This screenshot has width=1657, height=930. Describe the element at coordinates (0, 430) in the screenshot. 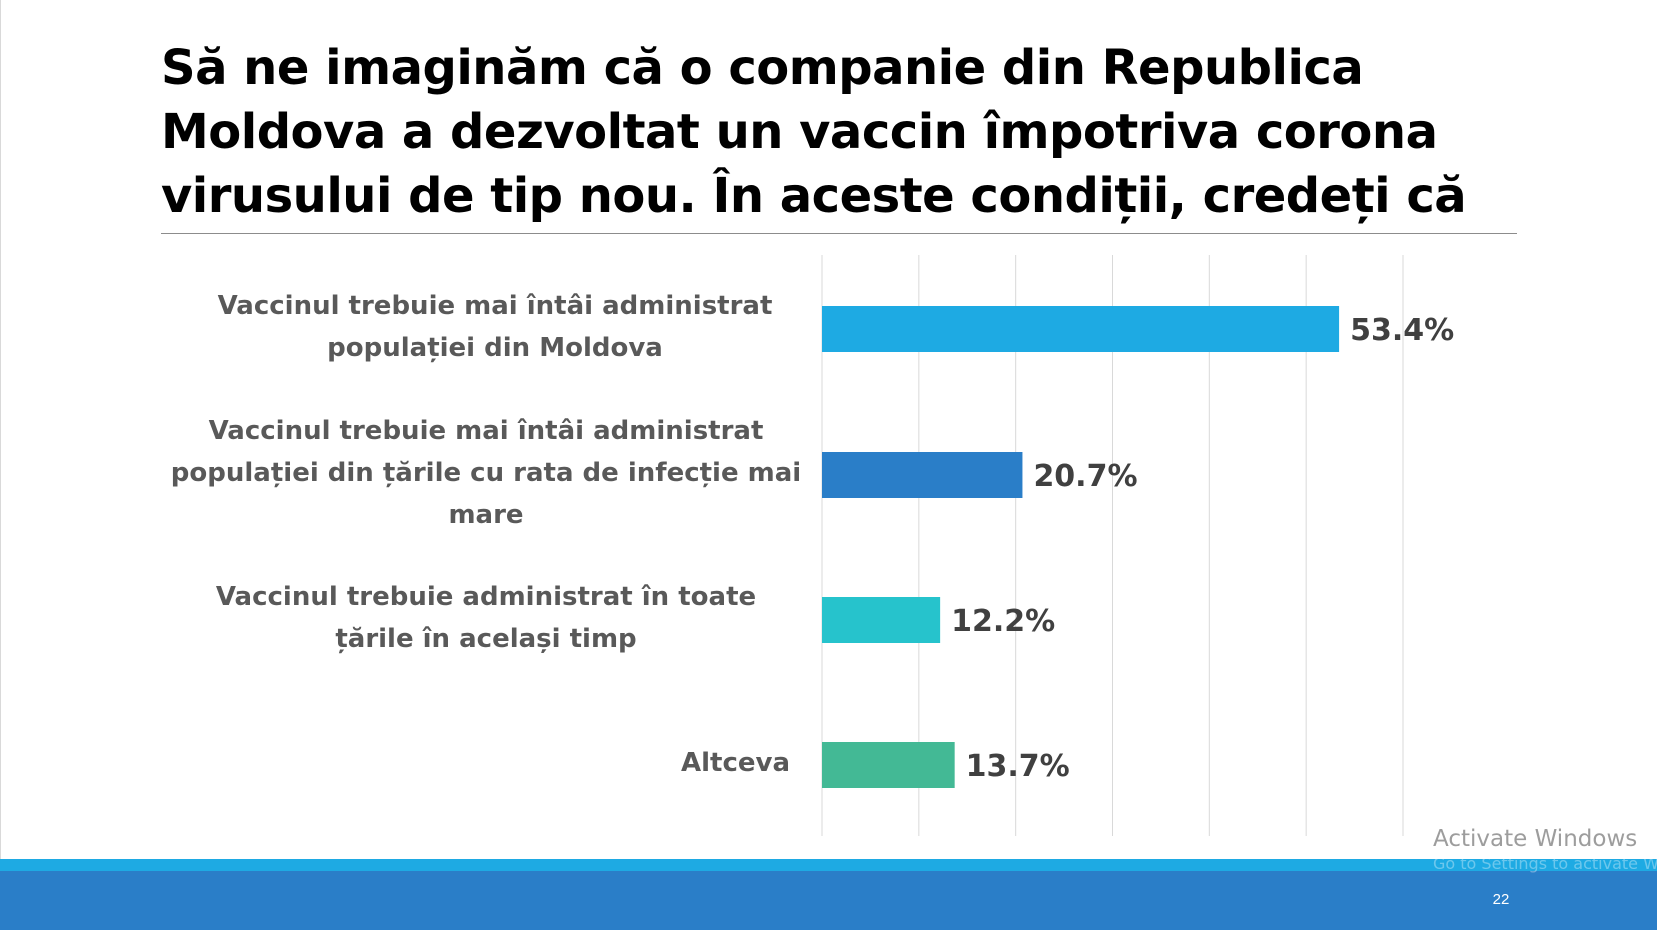

I see `slide-border` at that location.